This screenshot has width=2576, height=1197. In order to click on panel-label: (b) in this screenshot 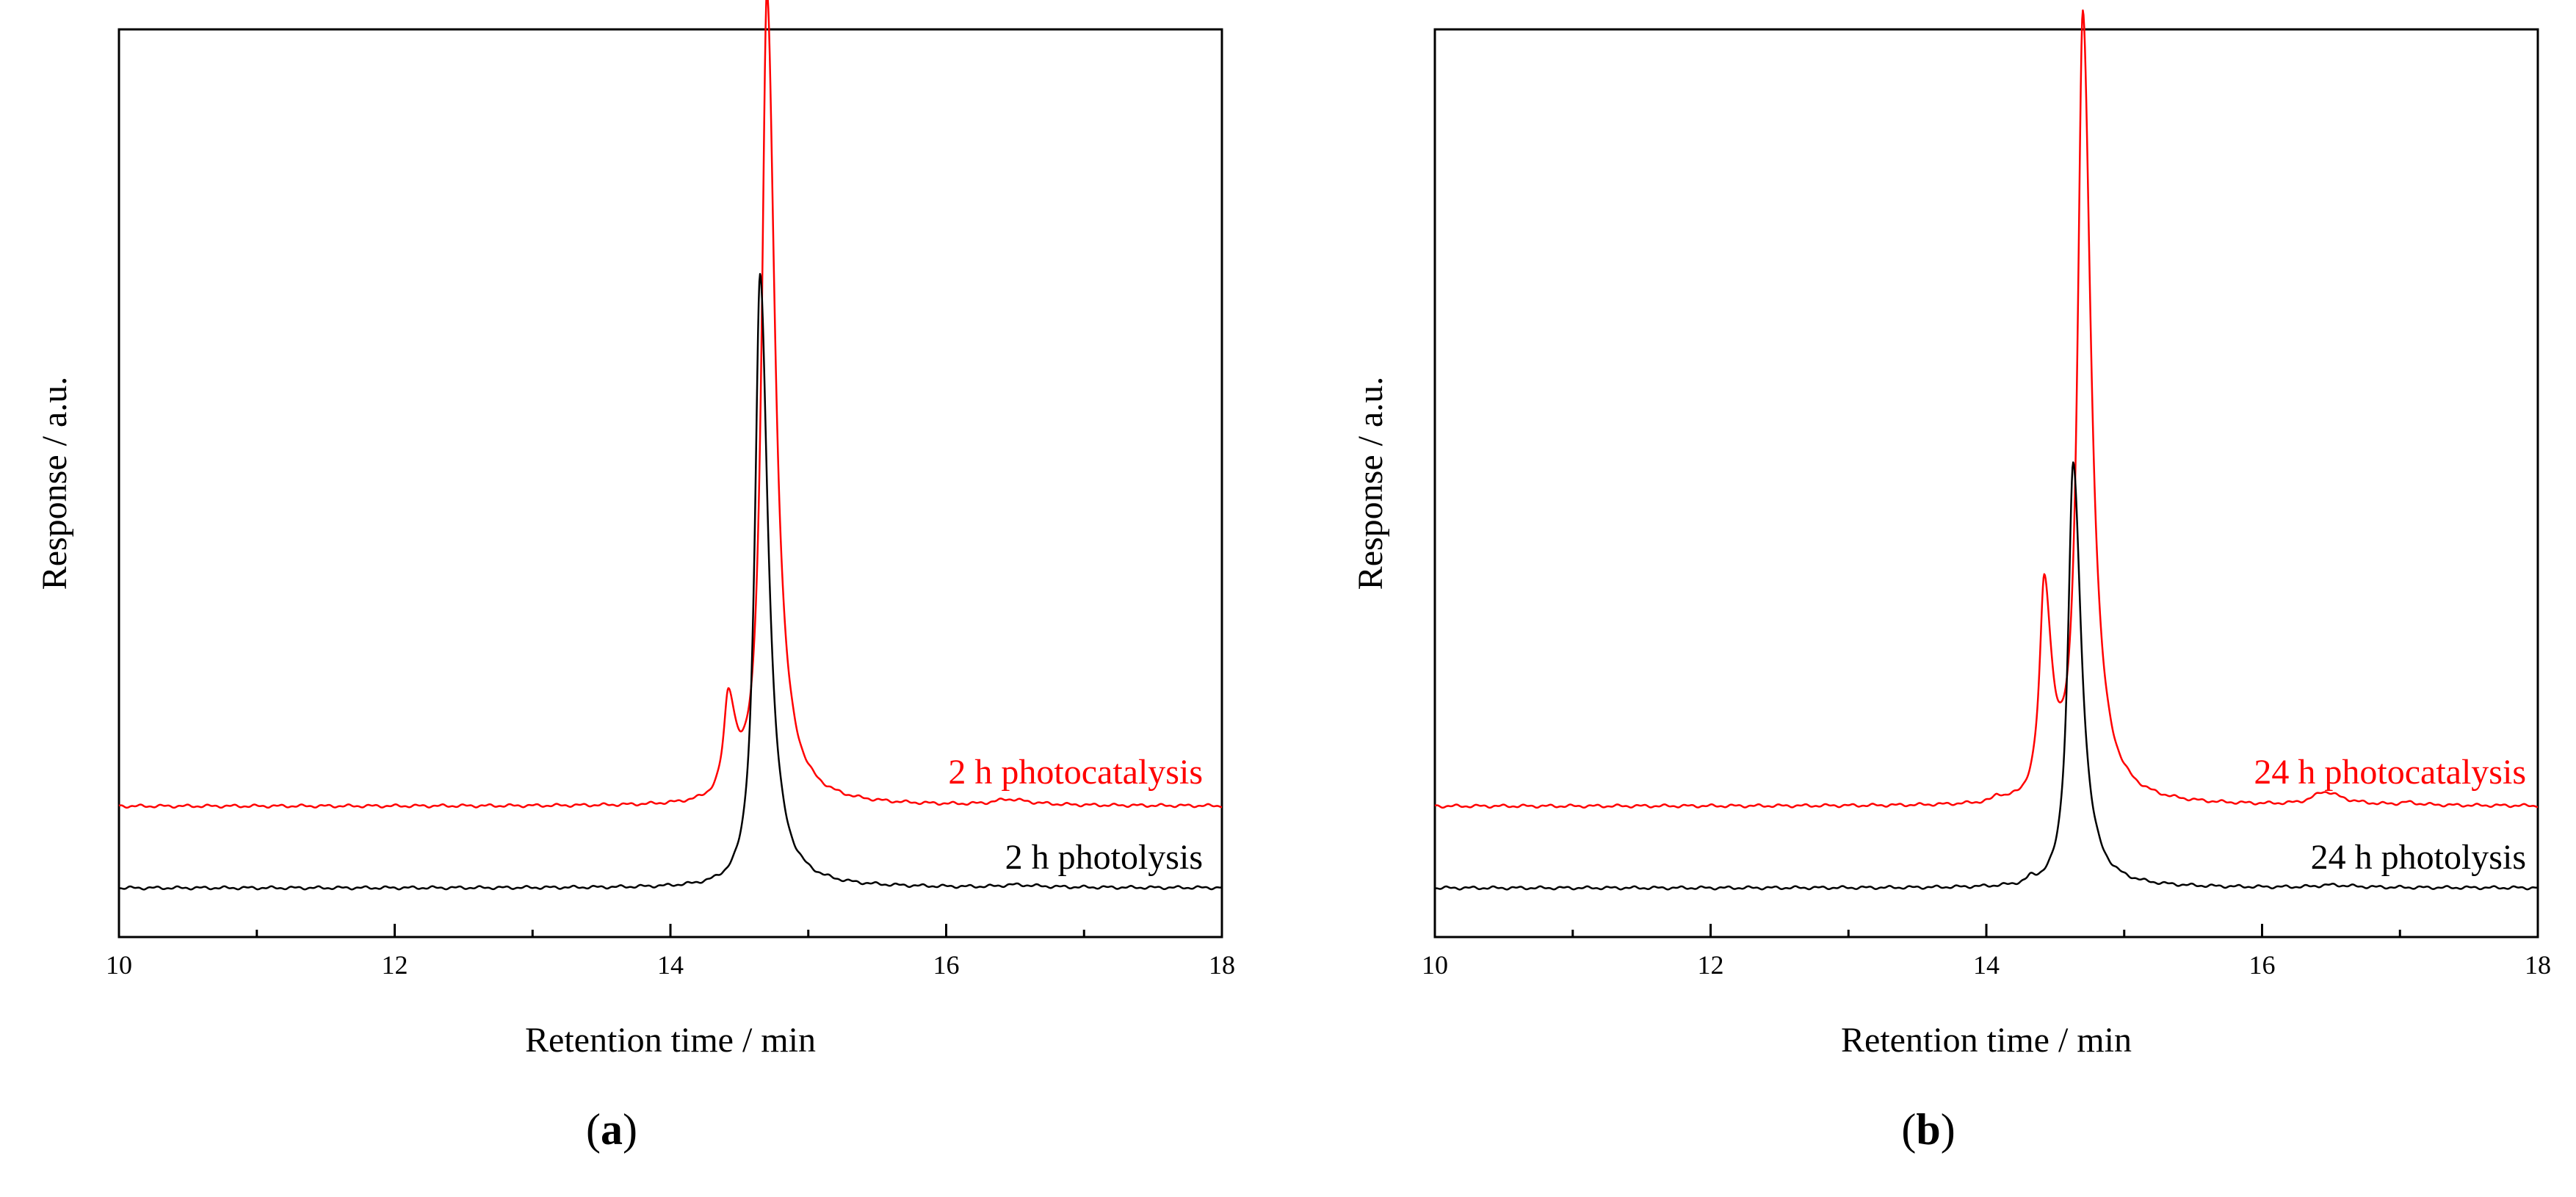, I will do `click(1928, 1129)`.